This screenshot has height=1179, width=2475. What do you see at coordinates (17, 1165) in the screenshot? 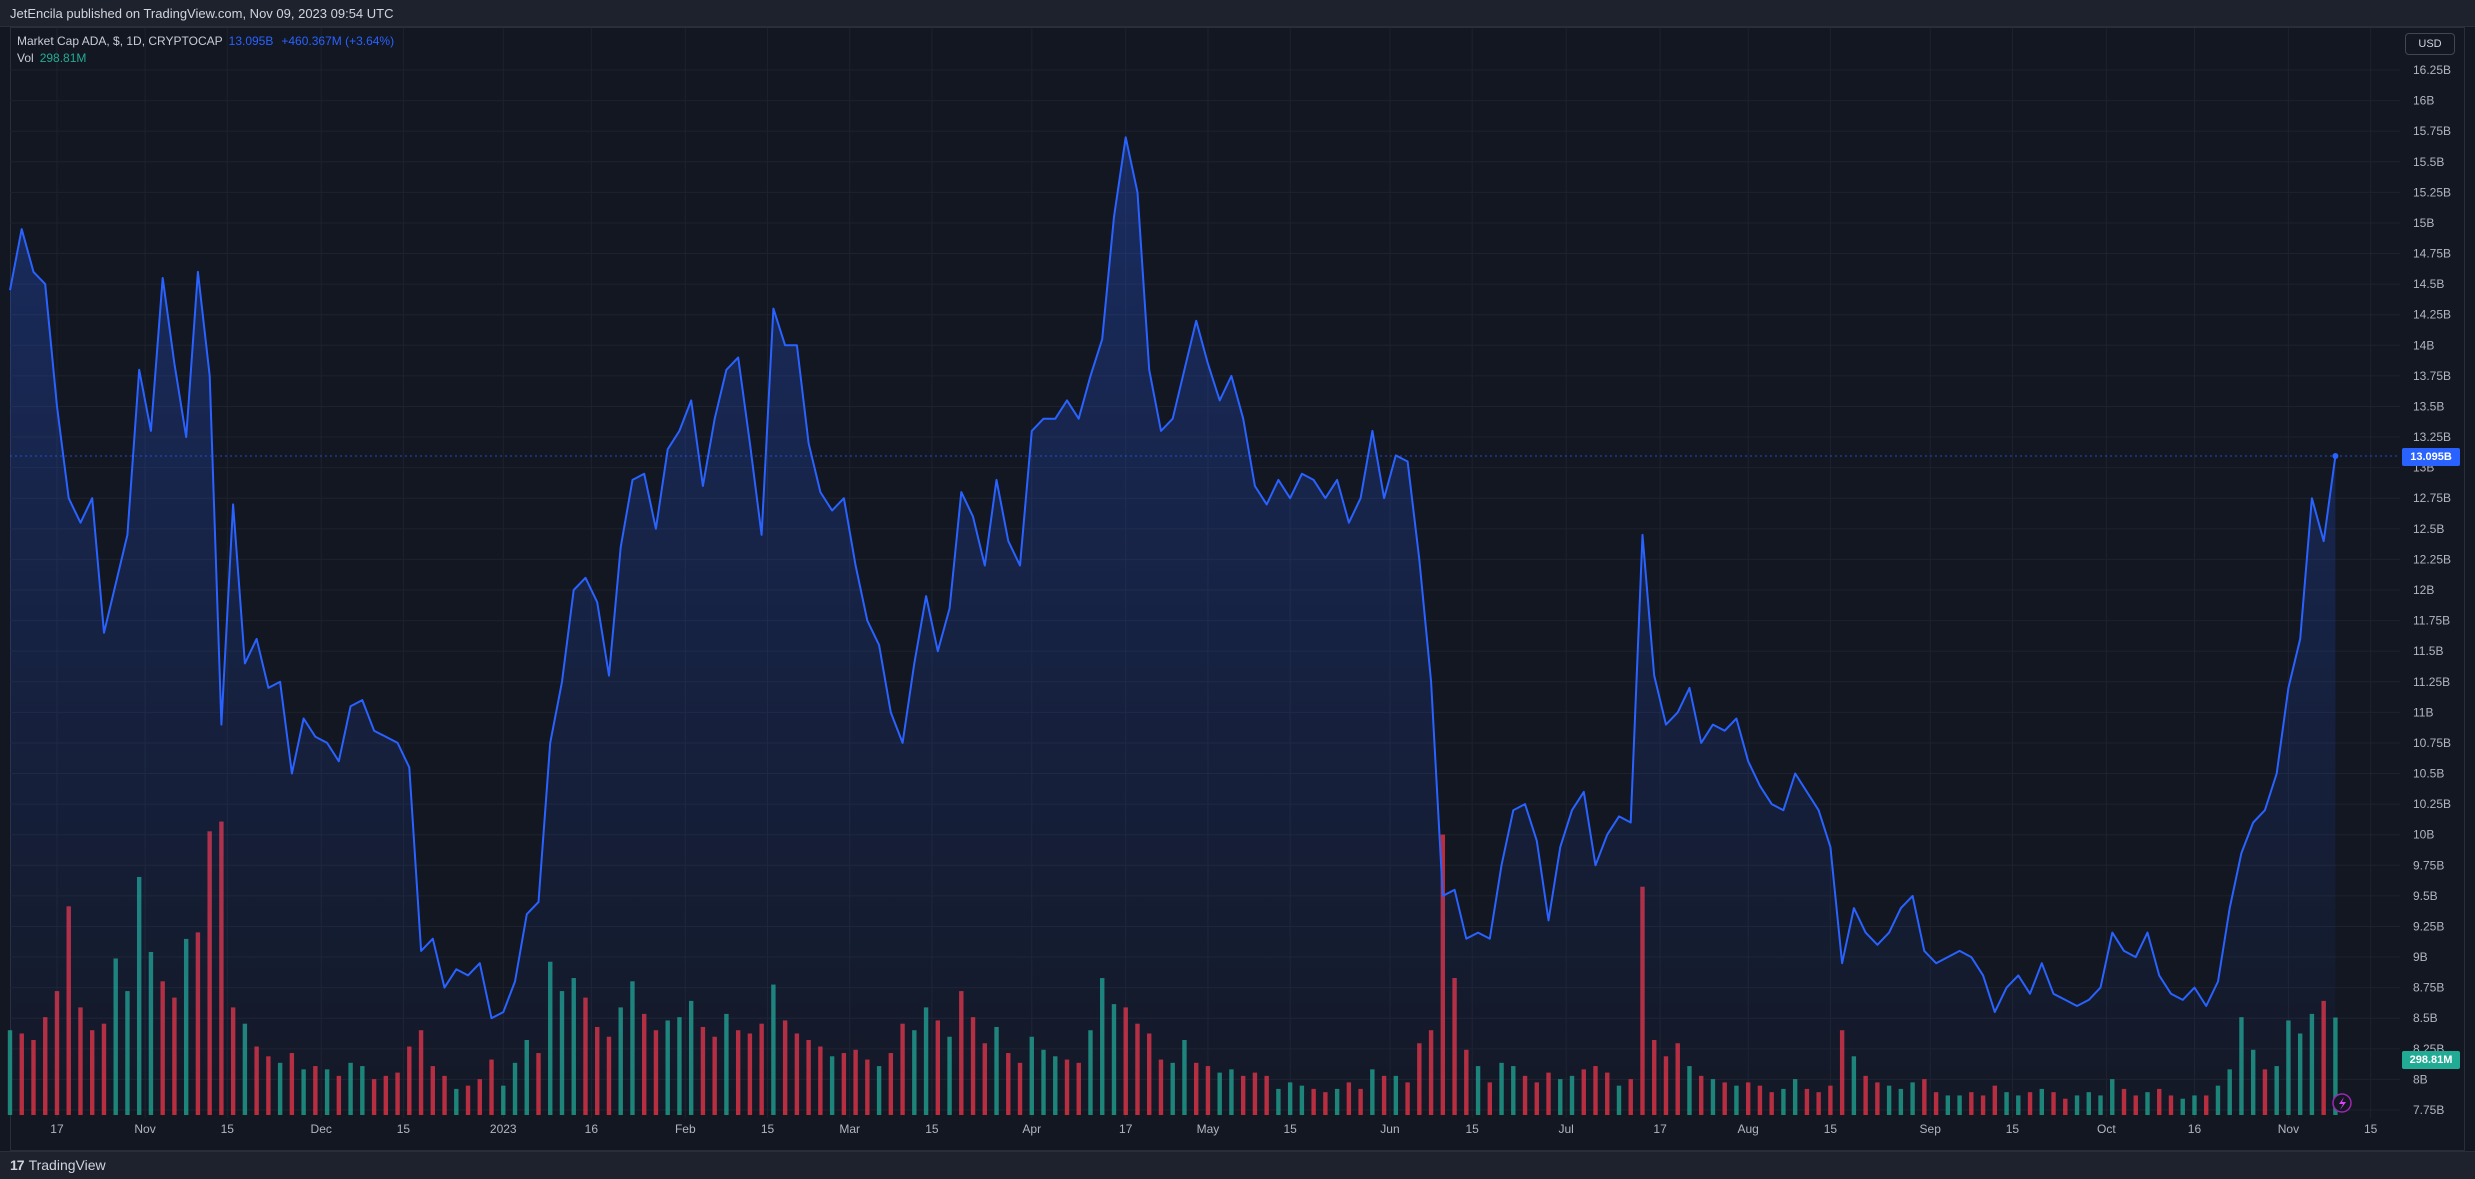
I see `logo-mark: 17` at bounding box center [17, 1165].